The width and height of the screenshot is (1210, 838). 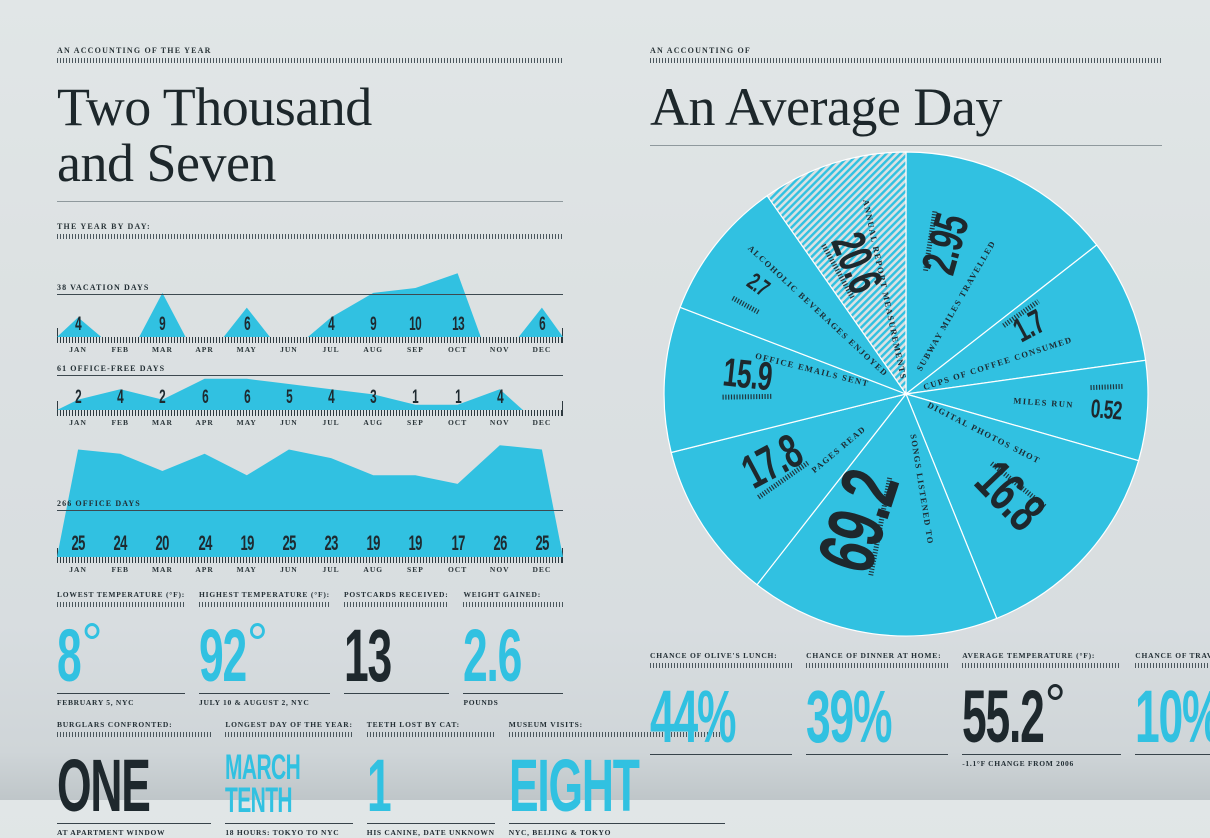 I want to click on area-series, so click(x=310, y=305).